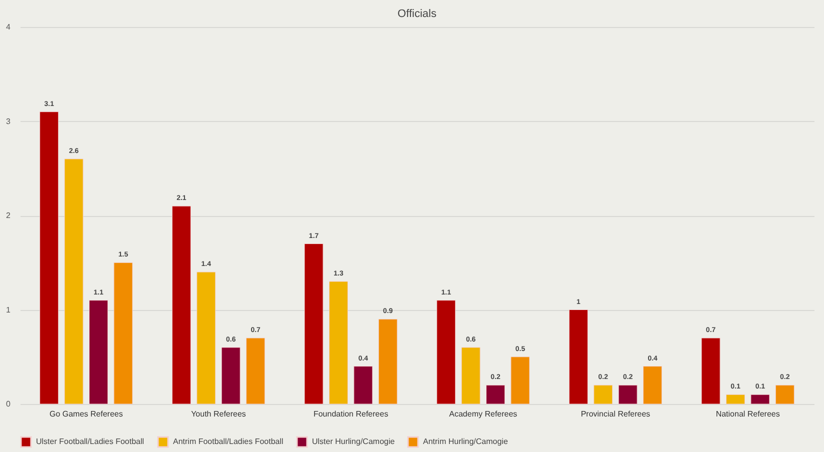 The width and height of the screenshot is (824, 452). I want to click on x-tick-label: Youth Referees, so click(218, 414).